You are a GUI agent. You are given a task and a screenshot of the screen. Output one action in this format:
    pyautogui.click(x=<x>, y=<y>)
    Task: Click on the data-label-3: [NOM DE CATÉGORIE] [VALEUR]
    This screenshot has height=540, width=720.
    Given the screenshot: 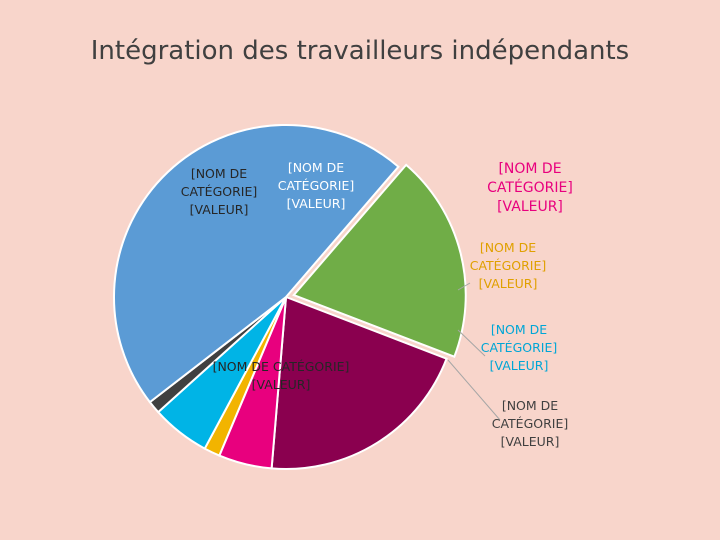 What is the action you would take?
    pyautogui.click(x=508, y=265)
    